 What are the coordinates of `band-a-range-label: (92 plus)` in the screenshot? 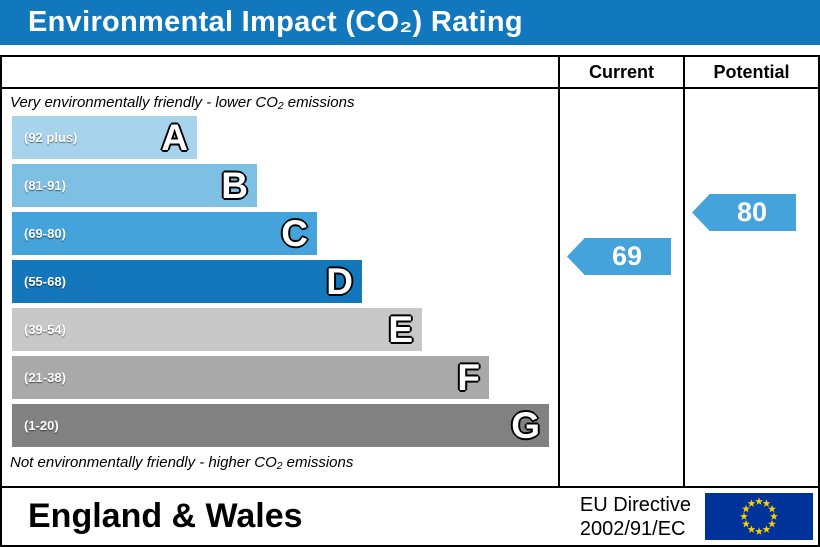 It's located at (51, 137).